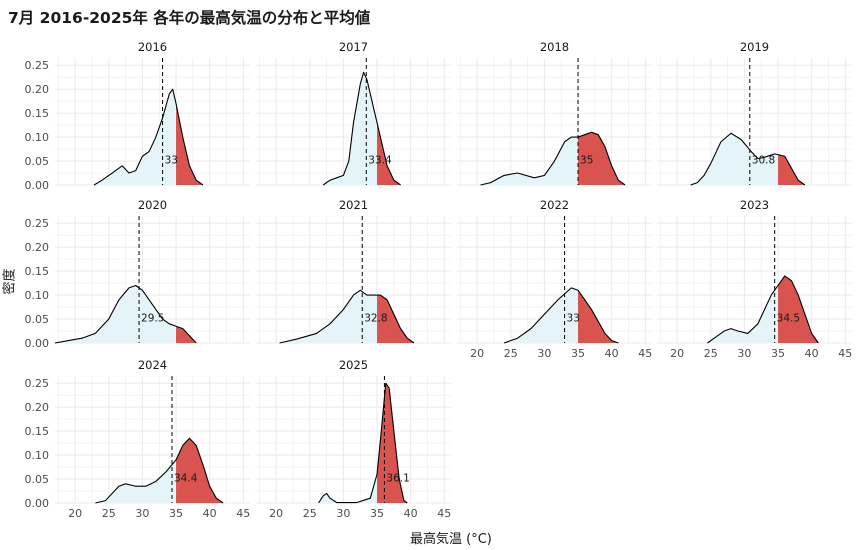 Image resolution: width=861 pixels, height=550 pixels. Describe the element at coordinates (152, 318) in the screenshot. I see `mean-value-label: 29.5` at that location.